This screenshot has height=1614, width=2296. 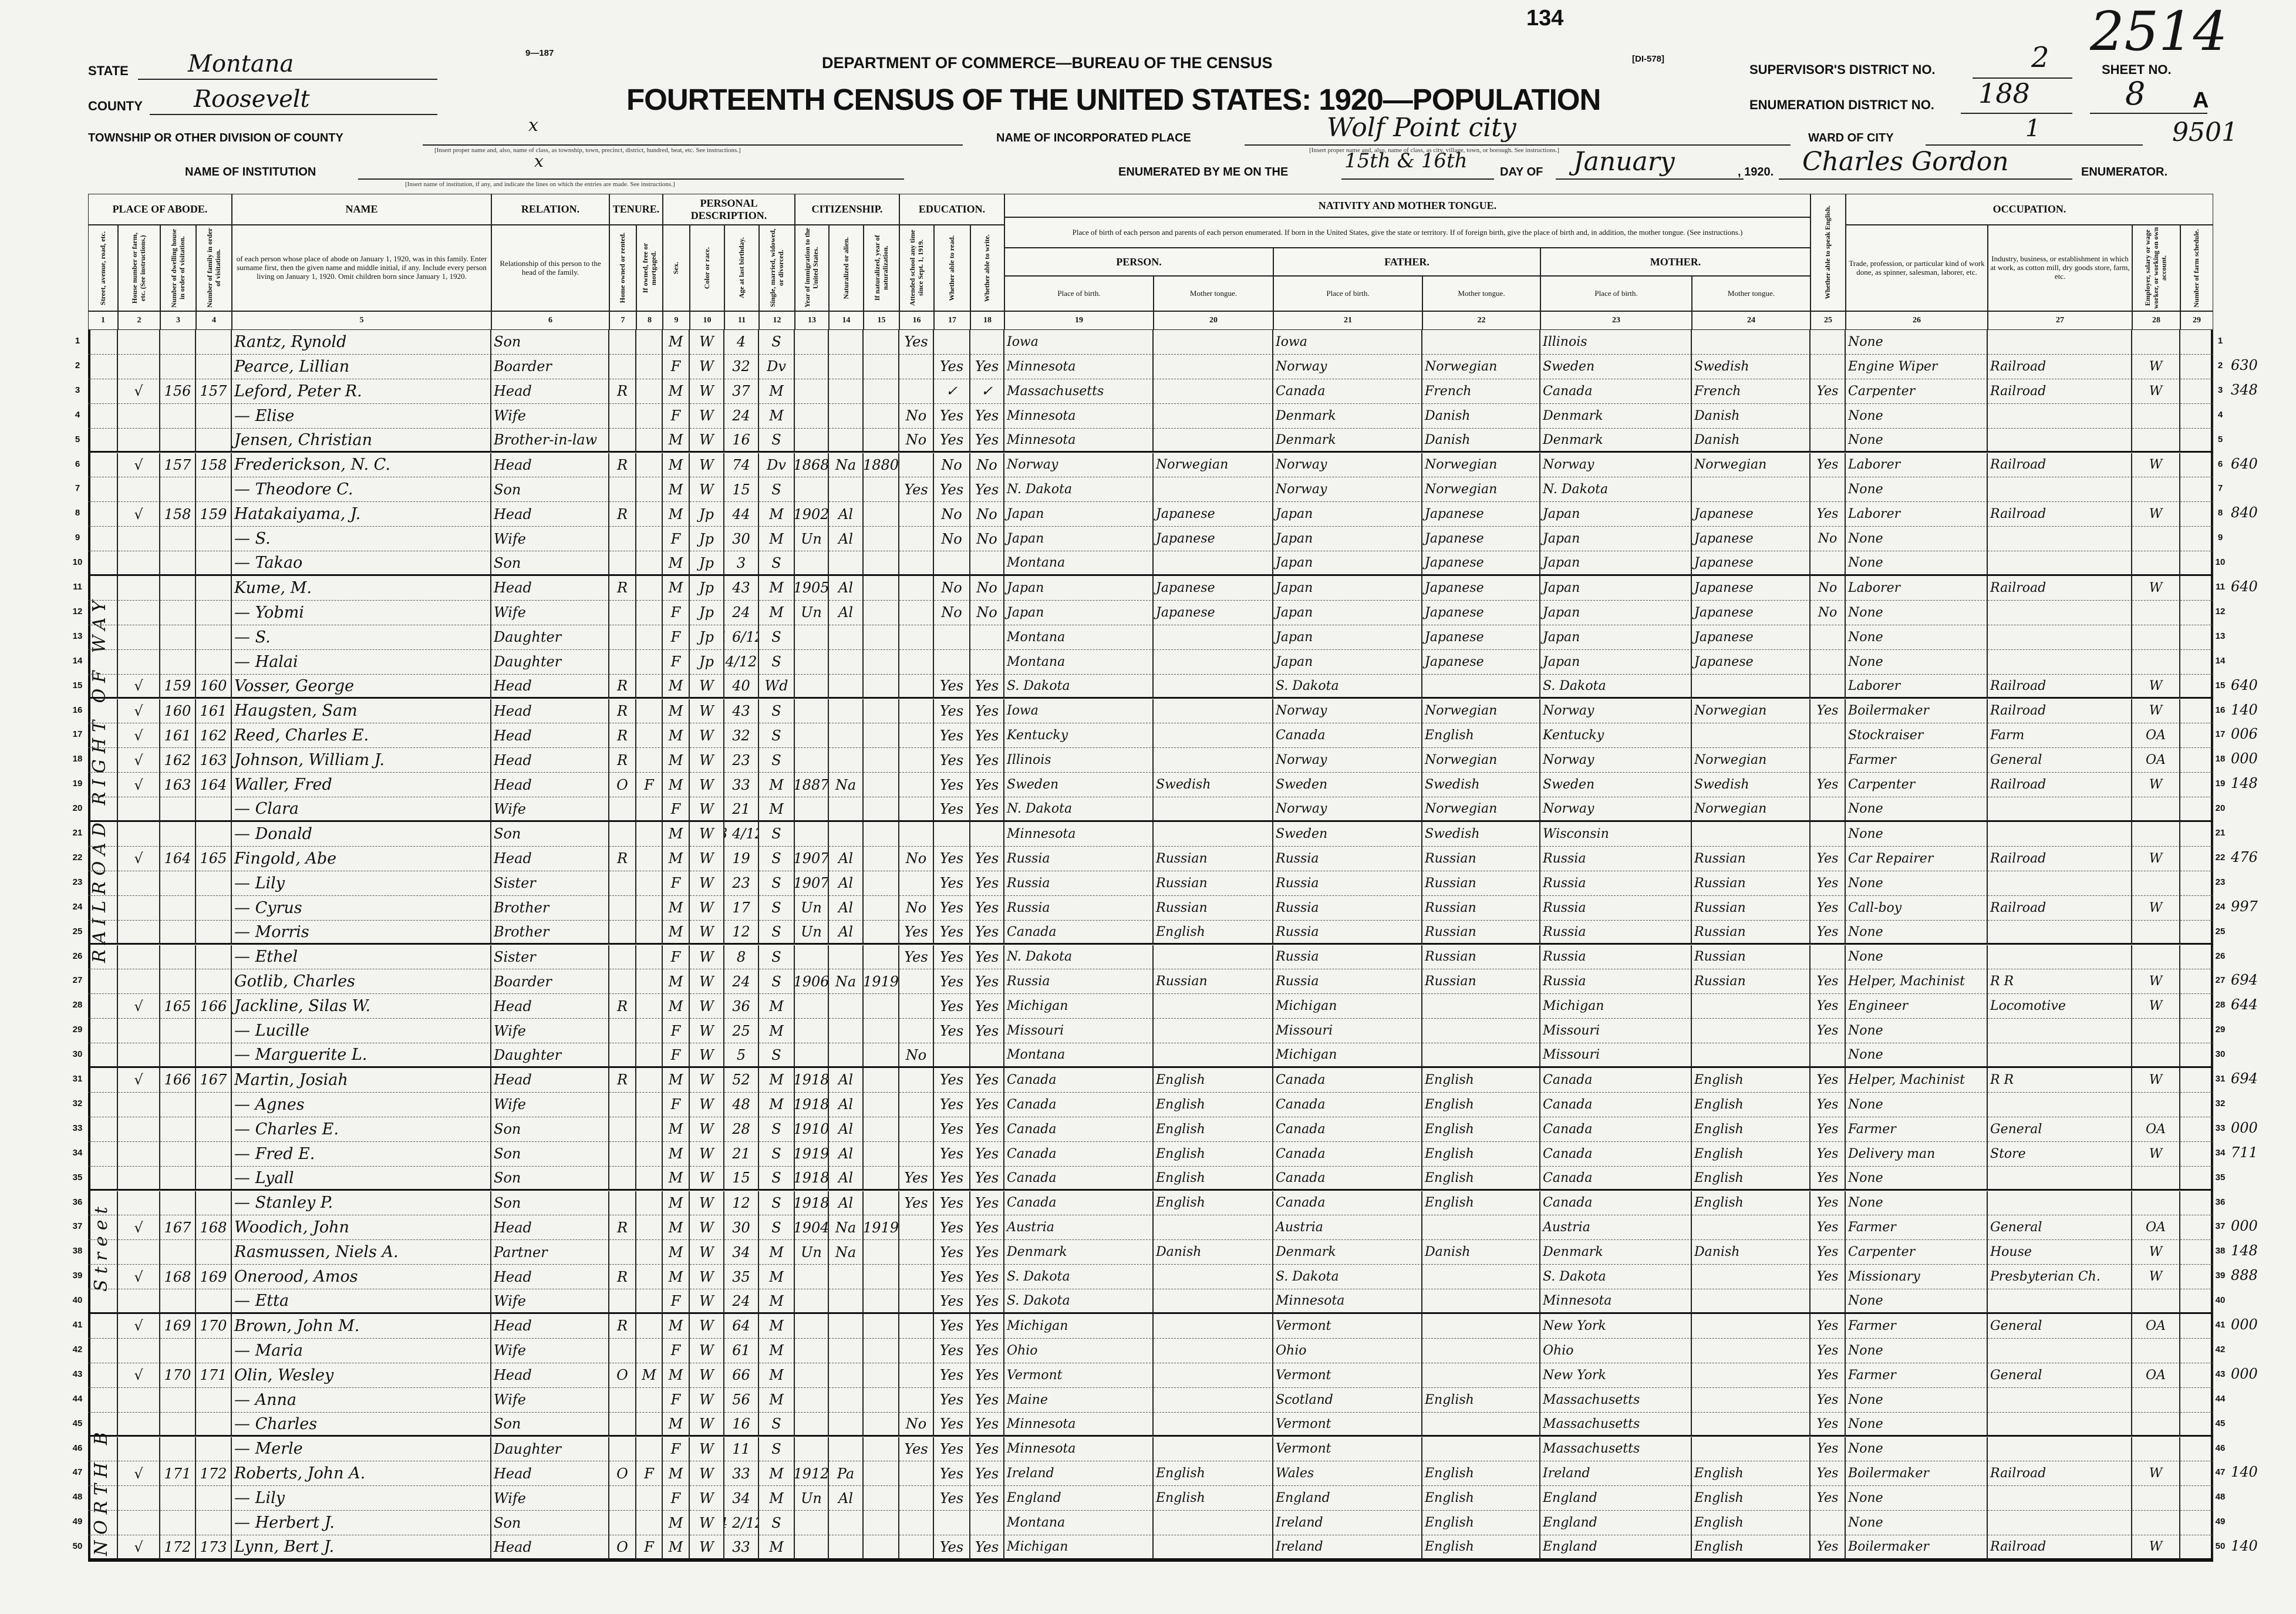 I want to click on line-number-left: 9, so click(x=77, y=538).